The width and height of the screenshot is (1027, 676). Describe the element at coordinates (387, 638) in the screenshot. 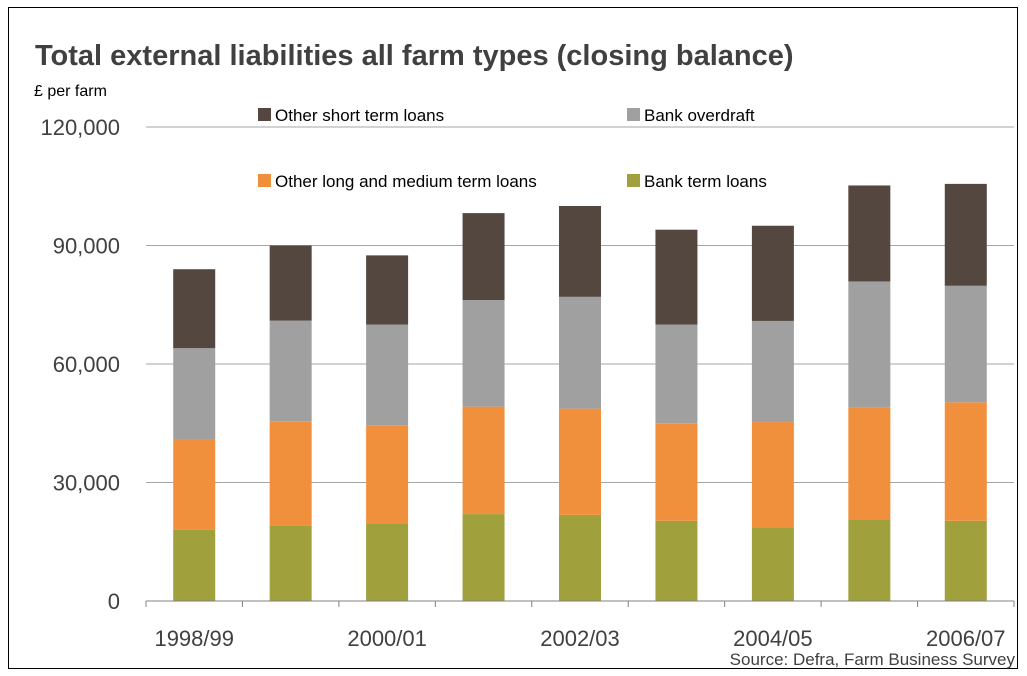

I see `x-tick-label: 2000/01` at that location.